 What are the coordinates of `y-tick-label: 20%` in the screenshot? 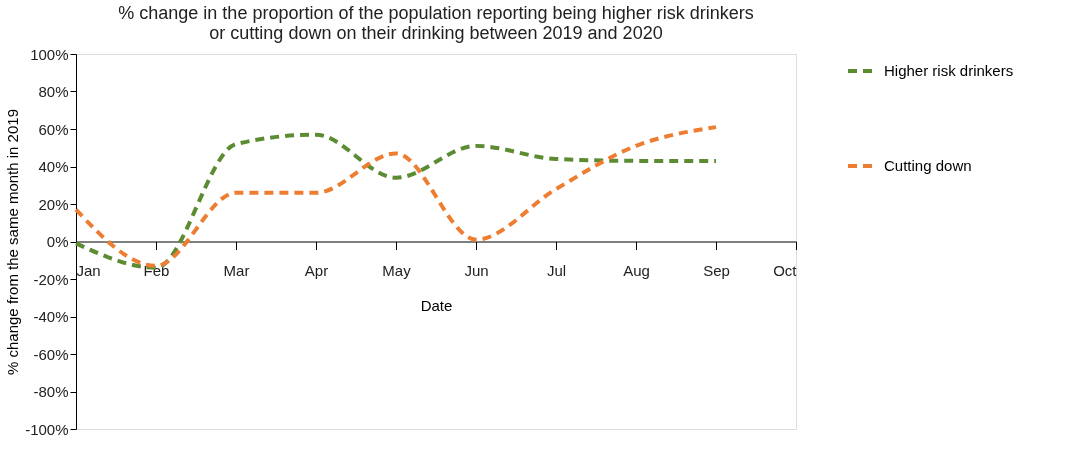 It's located at (53, 204).